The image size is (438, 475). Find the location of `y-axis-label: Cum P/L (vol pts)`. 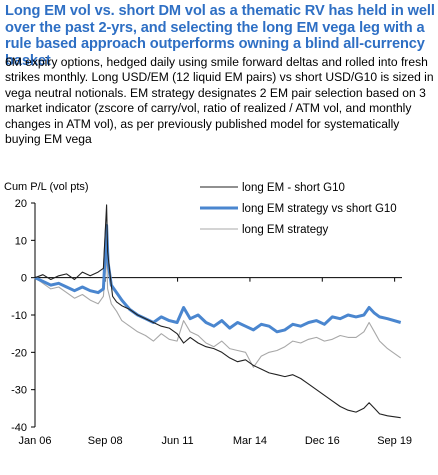

y-axis-label: Cum P/L (vol pts) is located at coordinates (46, 187).